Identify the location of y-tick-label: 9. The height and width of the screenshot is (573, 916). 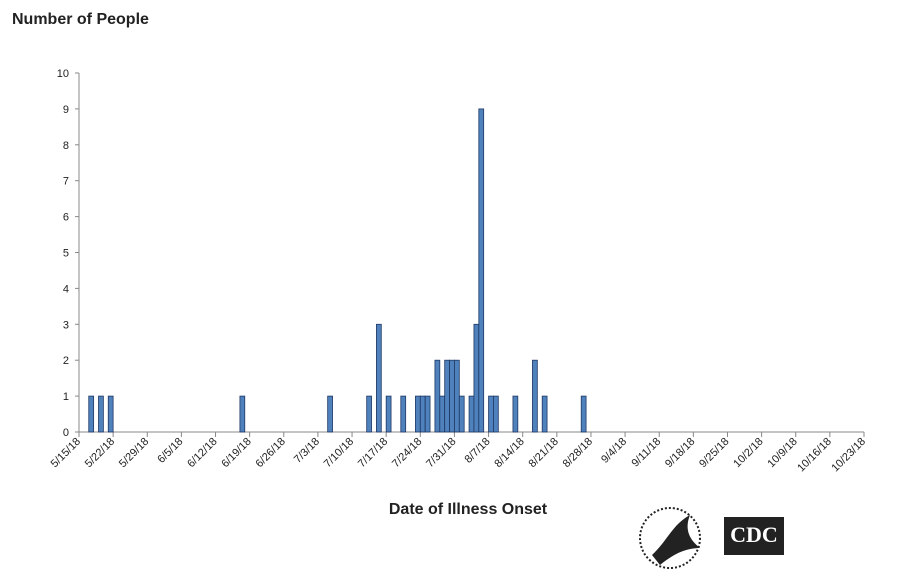
(66, 110).